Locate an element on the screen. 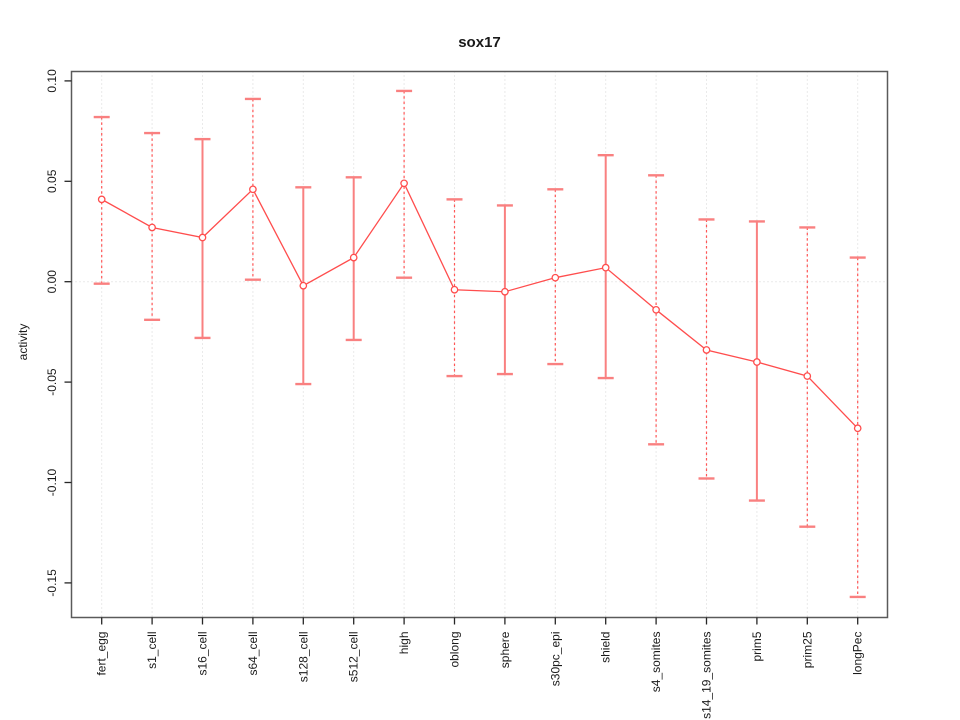 The width and height of the screenshot is (960, 720). y-tick-label: -0.10 is located at coordinates (52, 483).